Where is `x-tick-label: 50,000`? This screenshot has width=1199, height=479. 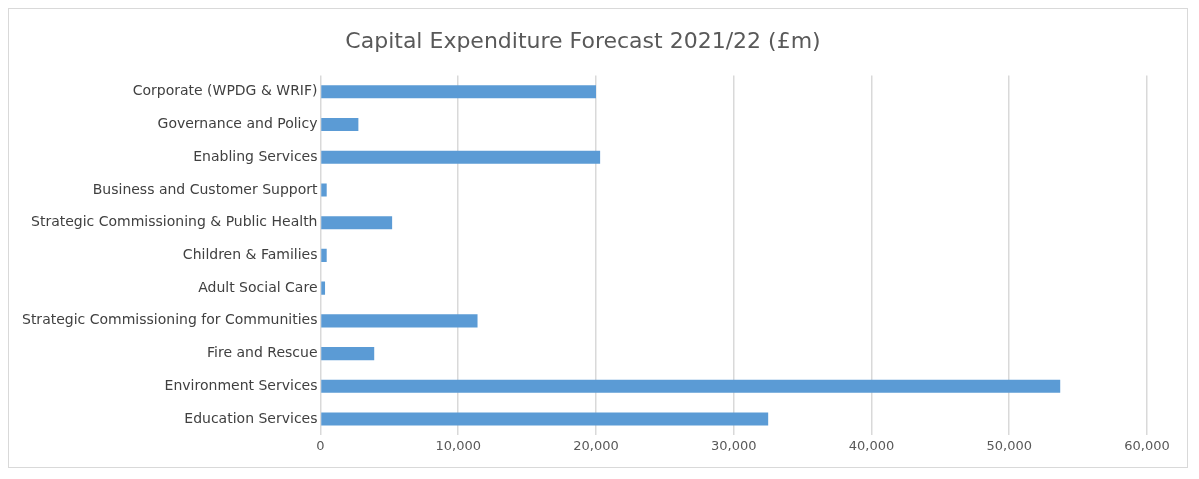
x-tick-label: 50,000 is located at coordinates (1009, 445).